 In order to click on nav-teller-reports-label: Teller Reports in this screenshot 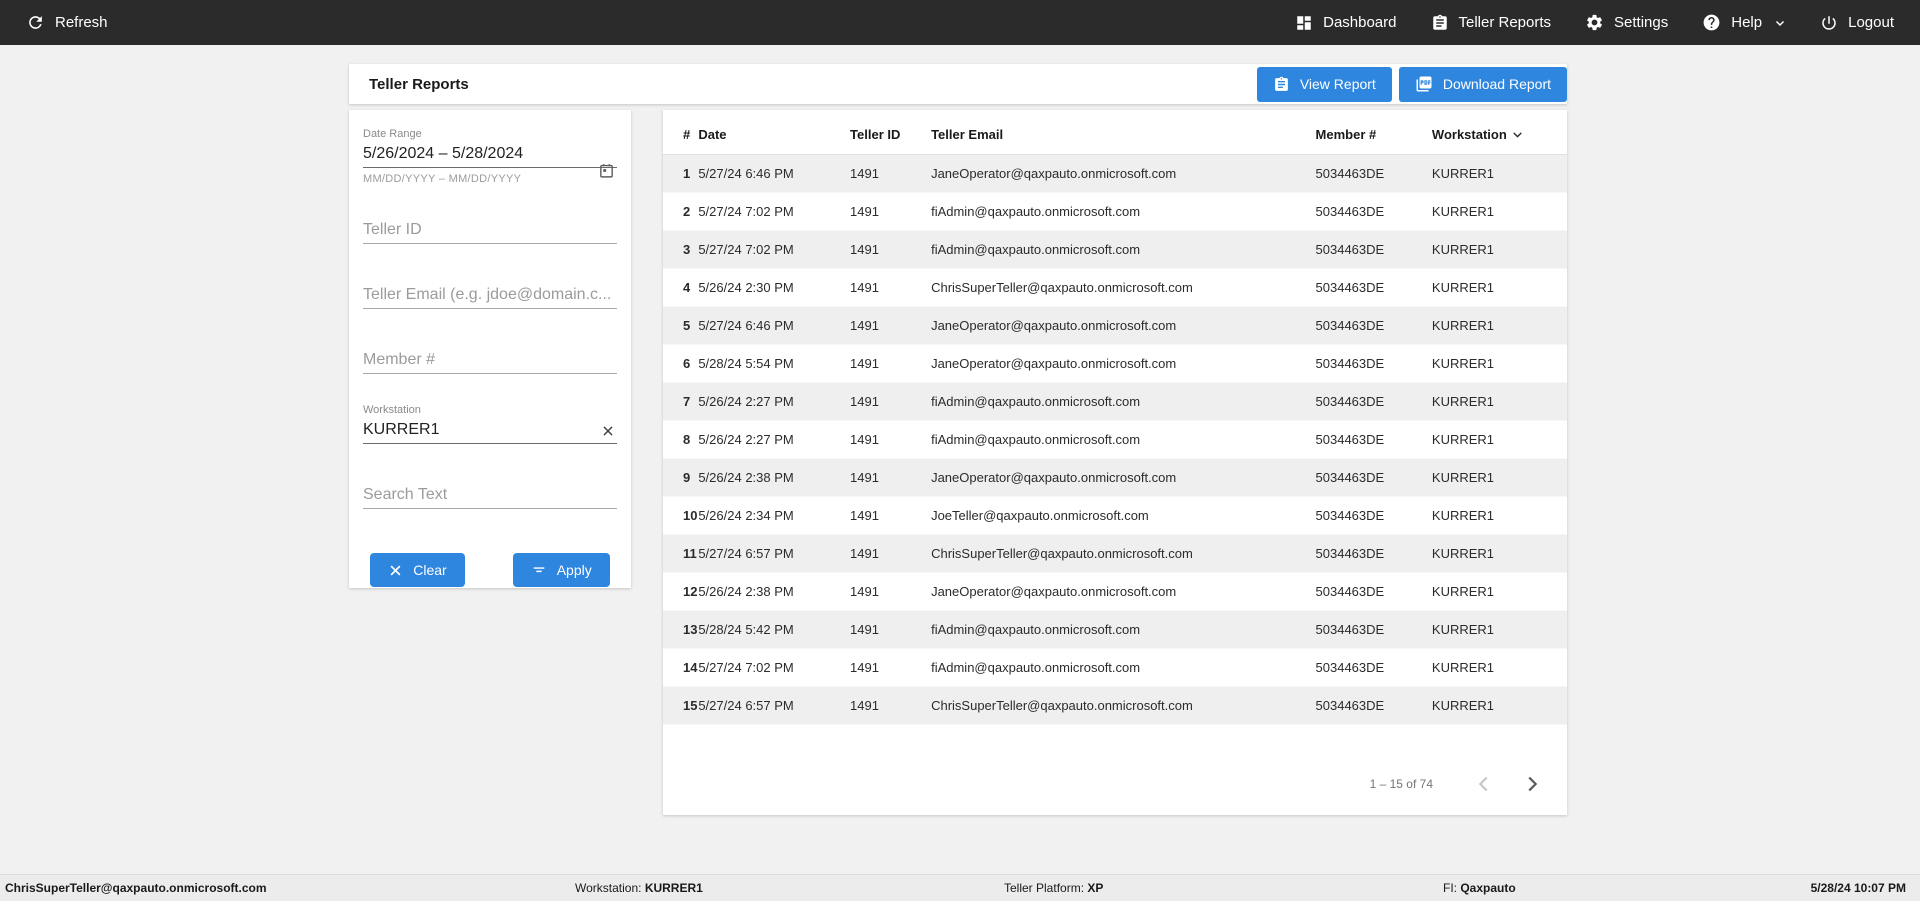, I will do `click(1505, 22)`.